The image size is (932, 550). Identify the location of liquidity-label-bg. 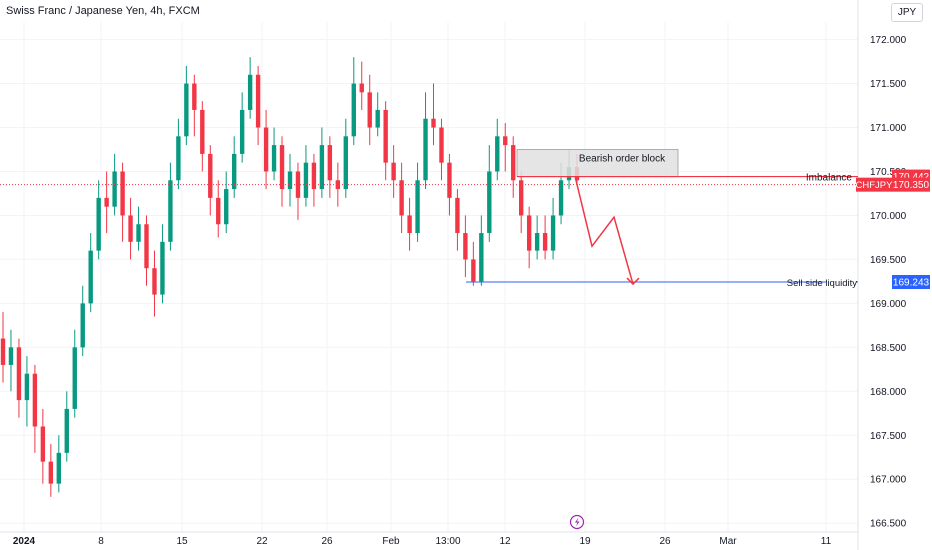
(841, 282).